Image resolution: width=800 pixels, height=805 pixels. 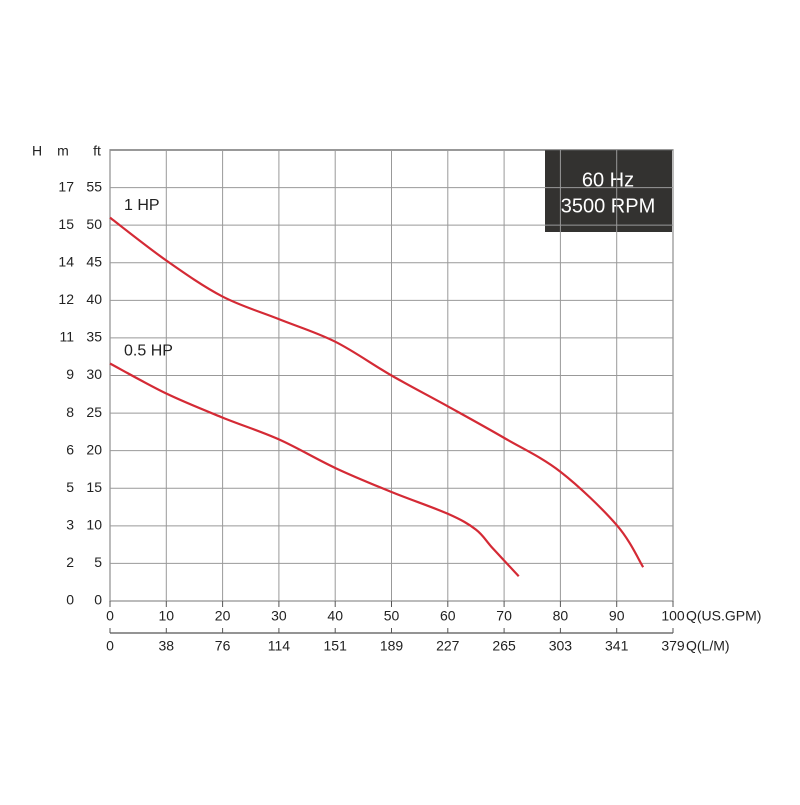 What do you see at coordinates (723, 616) in the screenshot?
I see `axis-label: Q(US.GPM)` at bounding box center [723, 616].